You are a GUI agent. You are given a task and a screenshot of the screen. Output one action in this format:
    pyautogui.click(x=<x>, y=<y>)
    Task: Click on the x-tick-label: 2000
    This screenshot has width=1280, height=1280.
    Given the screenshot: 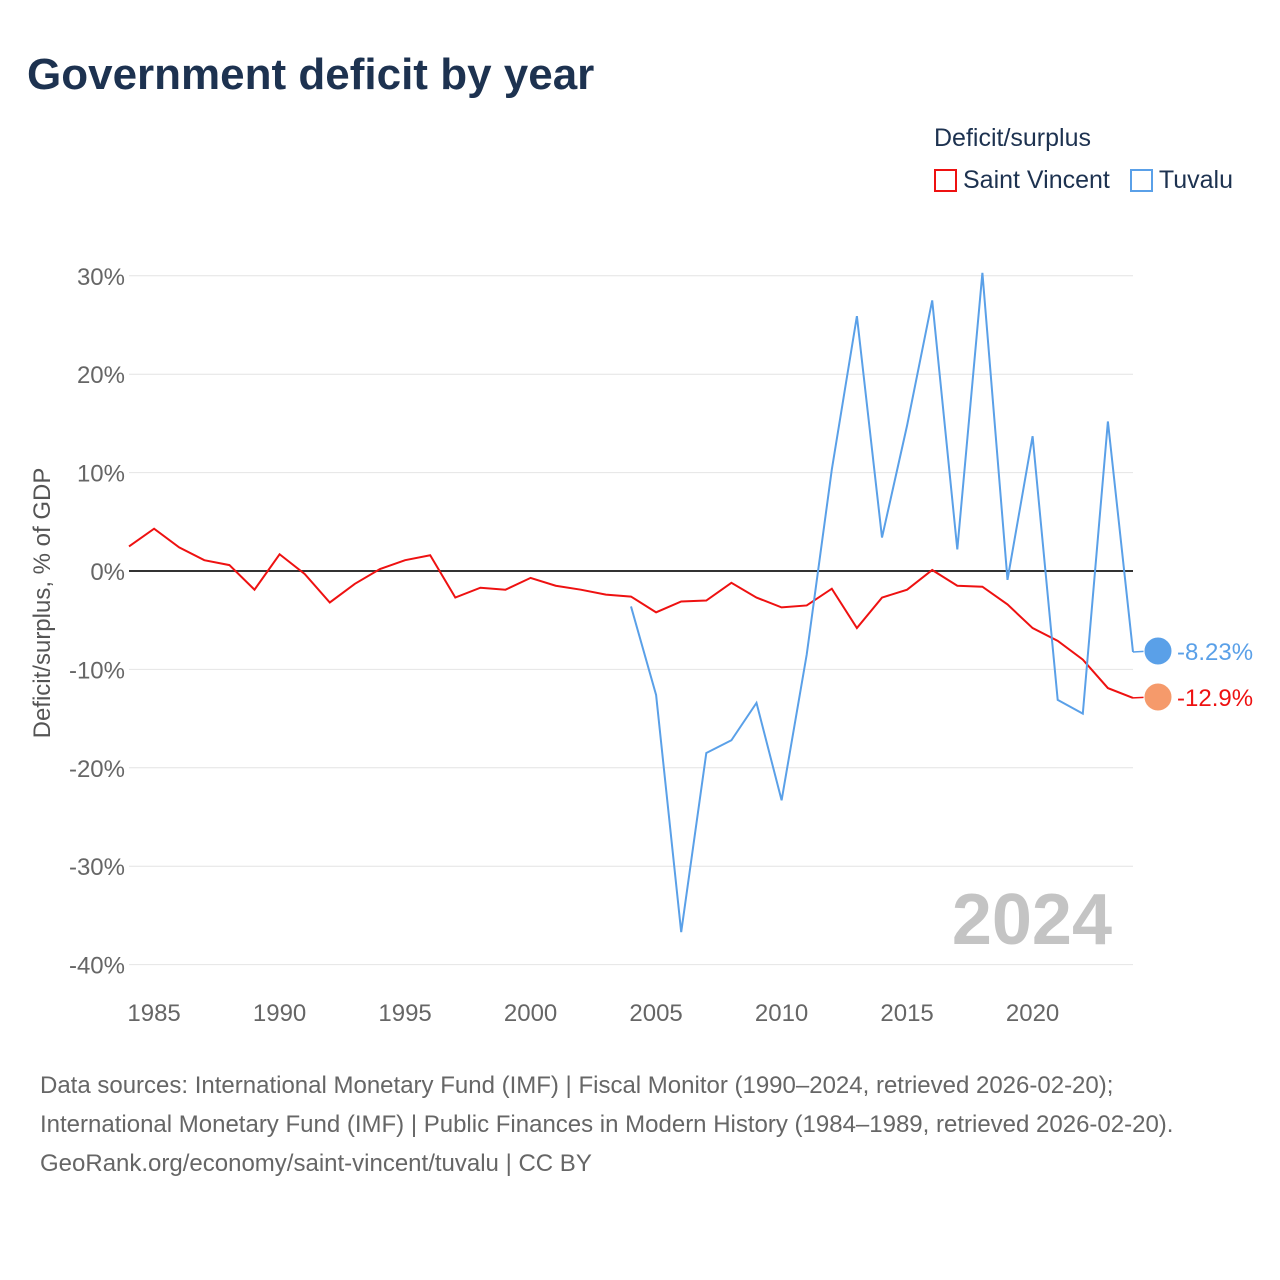 What is the action you would take?
    pyautogui.click(x=530, y=1013)
    